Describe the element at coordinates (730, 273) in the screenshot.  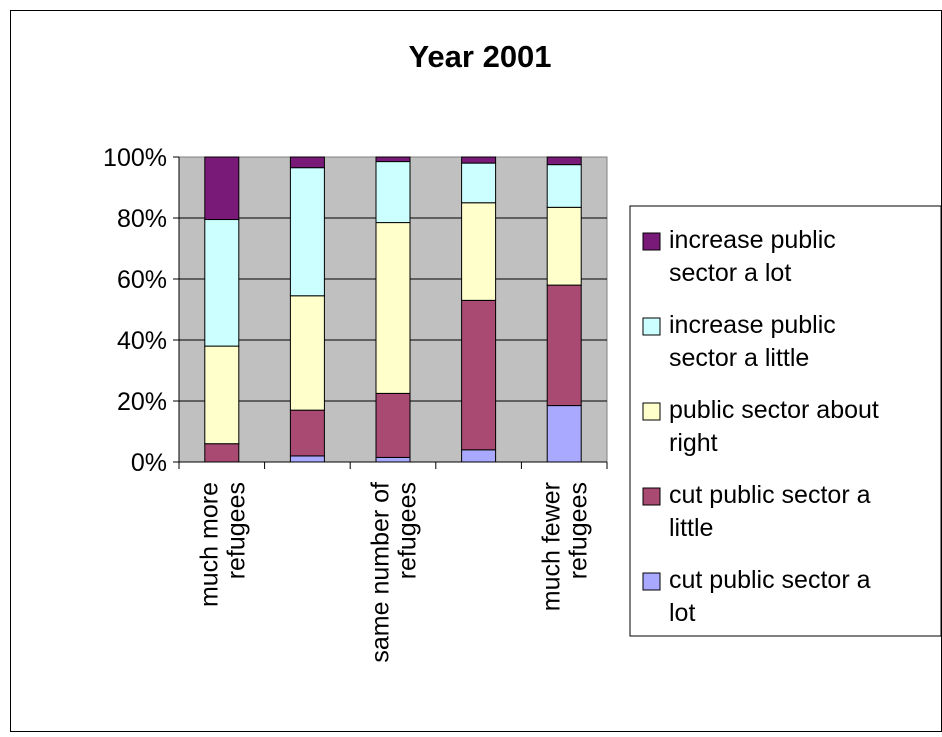
I see `legend-label: sector a lot` at that location.